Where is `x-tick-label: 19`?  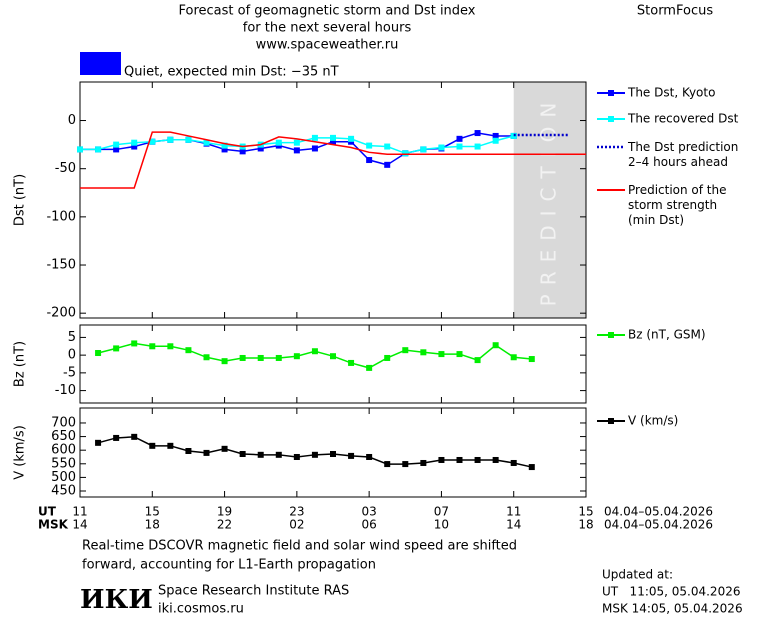 x-tick-label: 19 is located at coordinates (224, 512).